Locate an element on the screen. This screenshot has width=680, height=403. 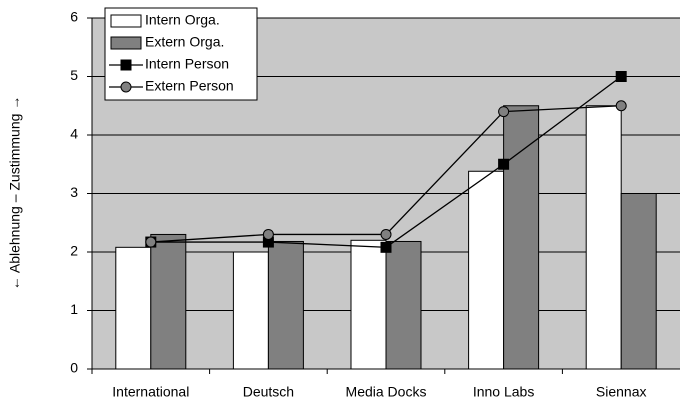
x-tick-label: Siennax is located at coordinates (621, 392).